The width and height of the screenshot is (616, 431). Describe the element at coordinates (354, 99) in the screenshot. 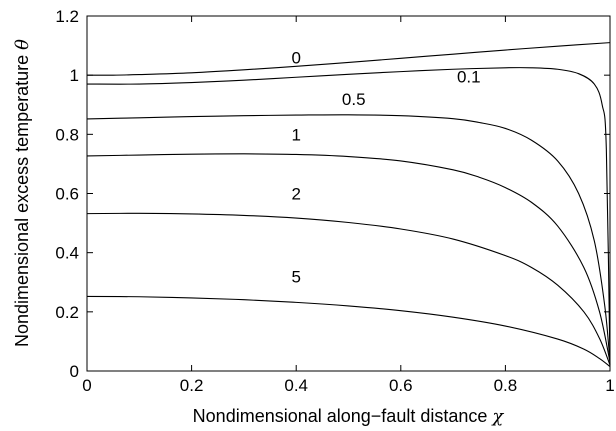

I see `curve-label-0.5: 0.5` at that location.